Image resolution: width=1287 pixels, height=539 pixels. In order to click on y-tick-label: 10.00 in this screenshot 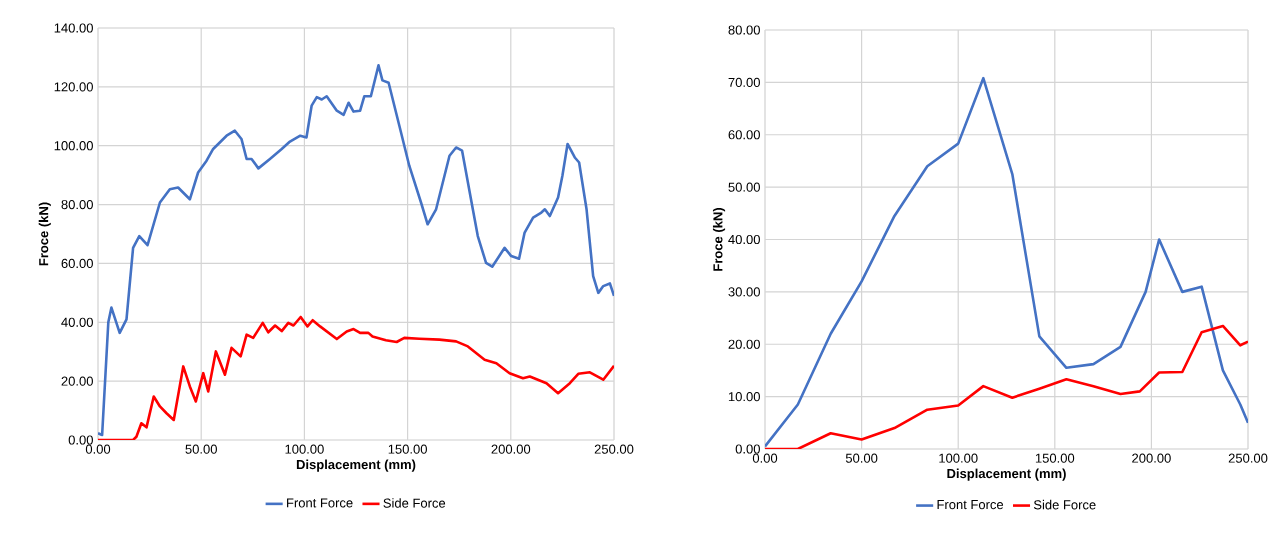, I will do `click(744, 397)`.